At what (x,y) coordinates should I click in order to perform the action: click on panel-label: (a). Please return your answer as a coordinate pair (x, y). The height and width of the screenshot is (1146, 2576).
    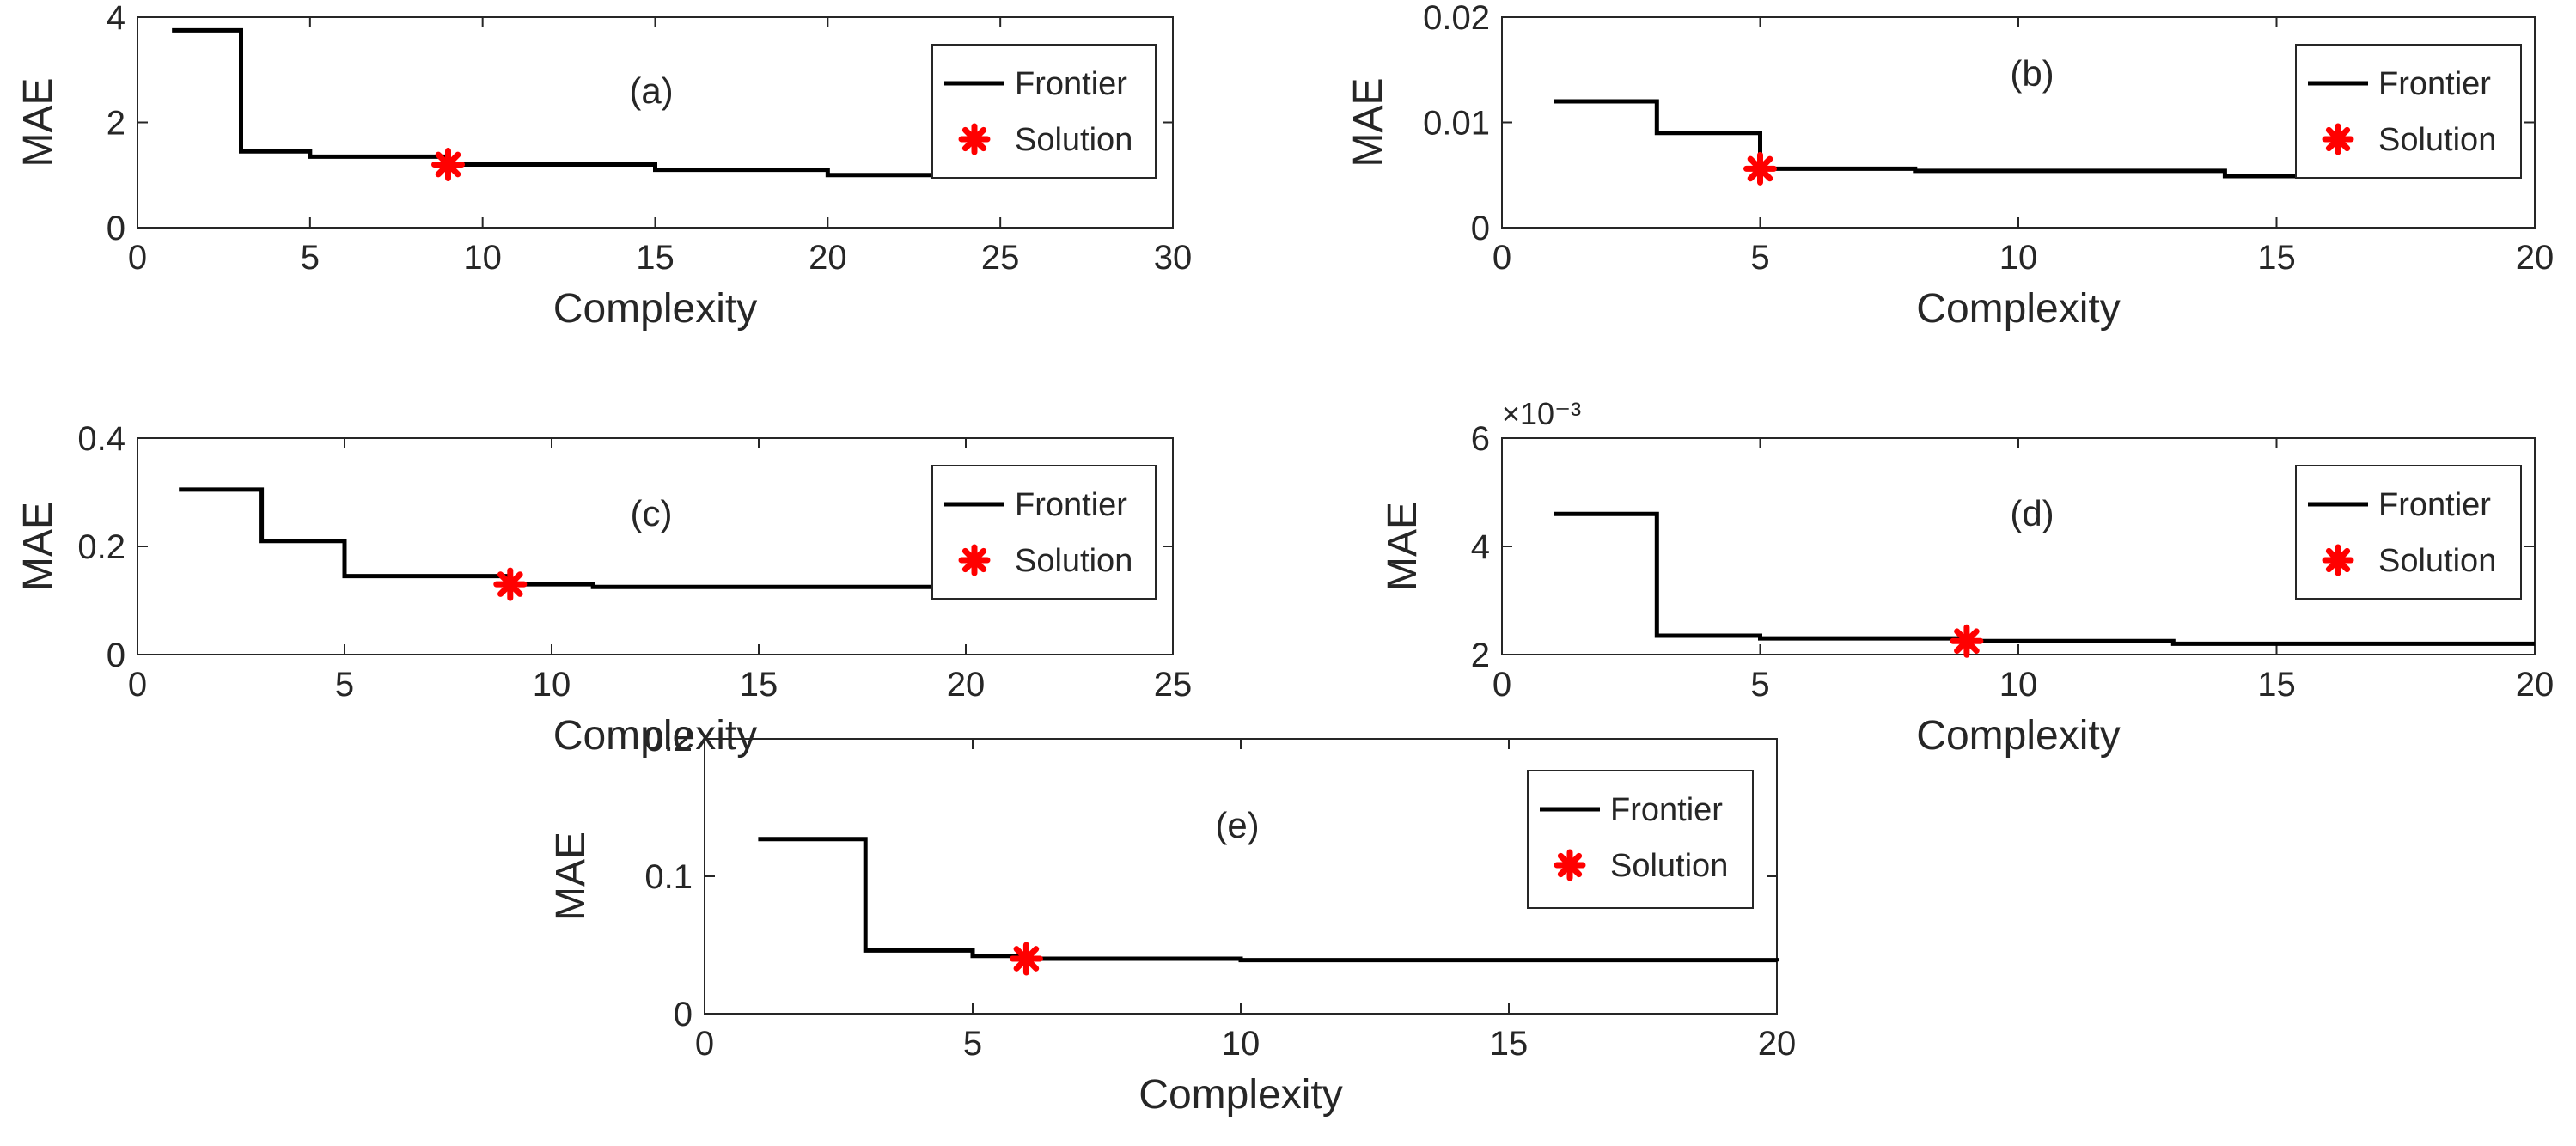
    Looking at the image, I should click on (651, 90).